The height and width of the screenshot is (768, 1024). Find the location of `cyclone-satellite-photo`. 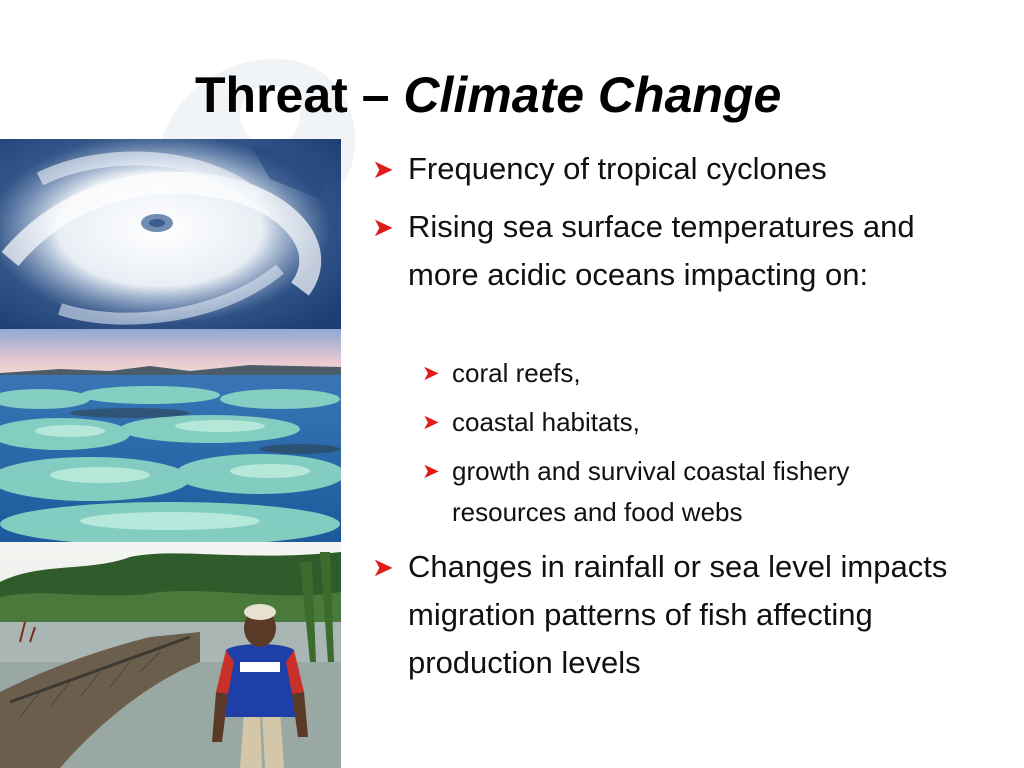

cyclone-satellite-photo is located at coordinates (170, 234).